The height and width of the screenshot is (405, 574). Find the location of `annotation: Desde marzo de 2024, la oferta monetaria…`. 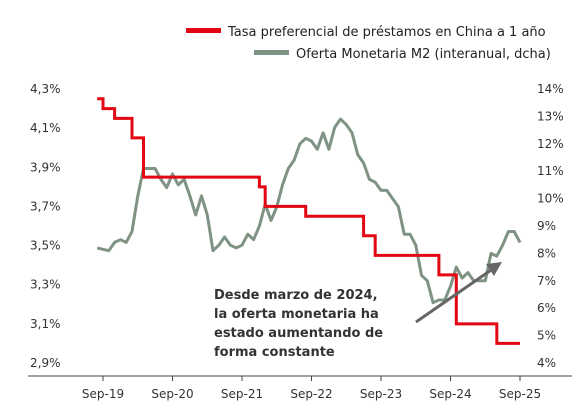

annotation: Desde marzo de 2024, la oferta monetaria… is located at coordinates (358, 311).